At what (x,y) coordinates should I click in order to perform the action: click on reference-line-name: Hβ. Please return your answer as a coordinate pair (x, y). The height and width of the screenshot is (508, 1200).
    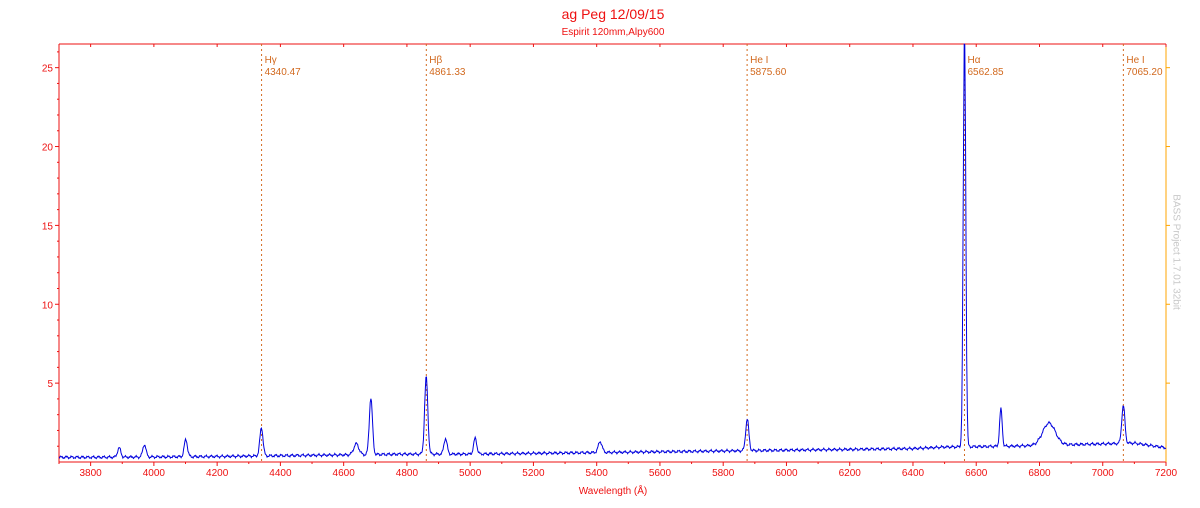
    Looking at the image, I should click on (435, 60).